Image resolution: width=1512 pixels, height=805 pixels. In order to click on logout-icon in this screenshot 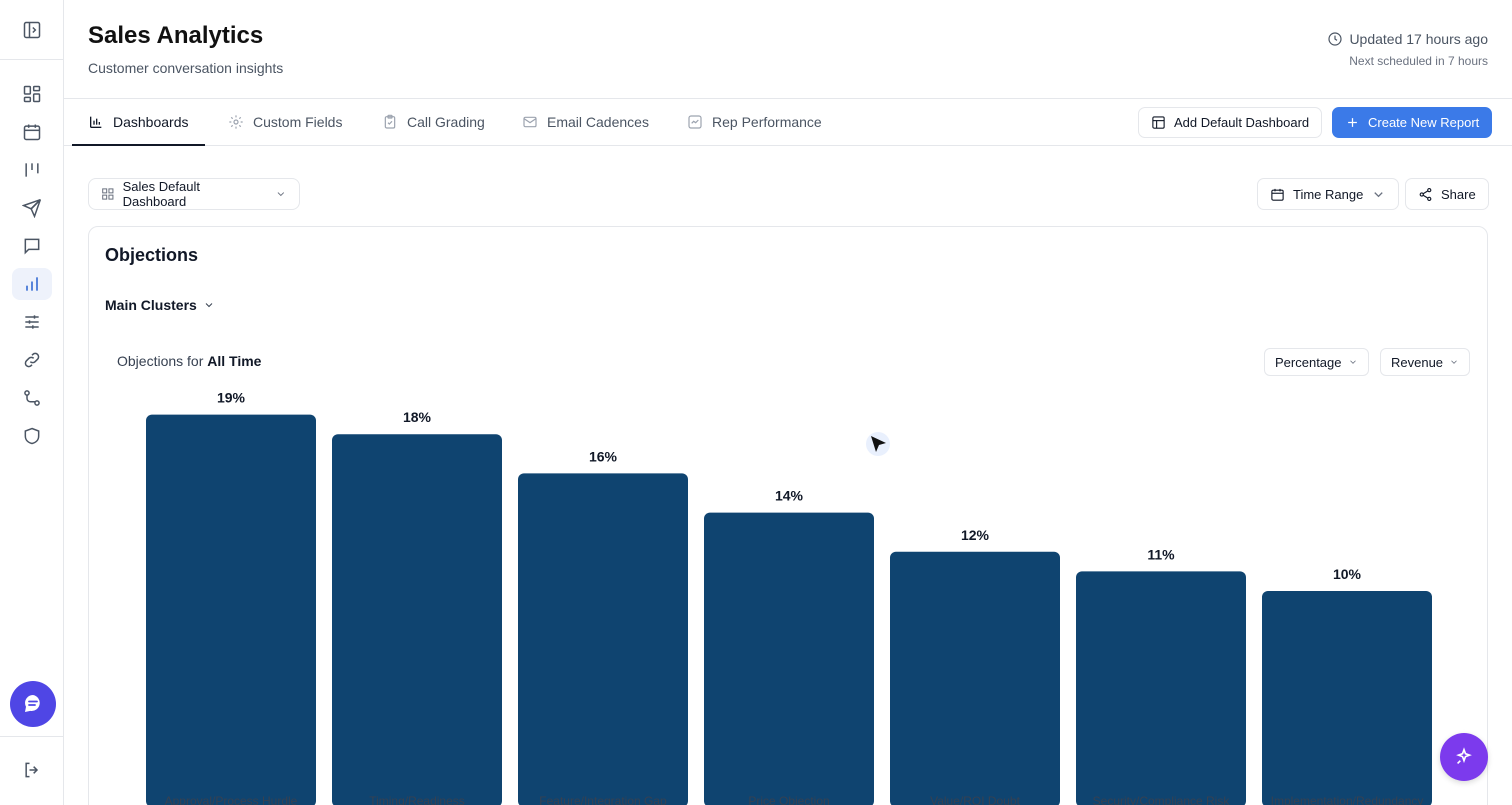, I will do `click(32, 770)`.